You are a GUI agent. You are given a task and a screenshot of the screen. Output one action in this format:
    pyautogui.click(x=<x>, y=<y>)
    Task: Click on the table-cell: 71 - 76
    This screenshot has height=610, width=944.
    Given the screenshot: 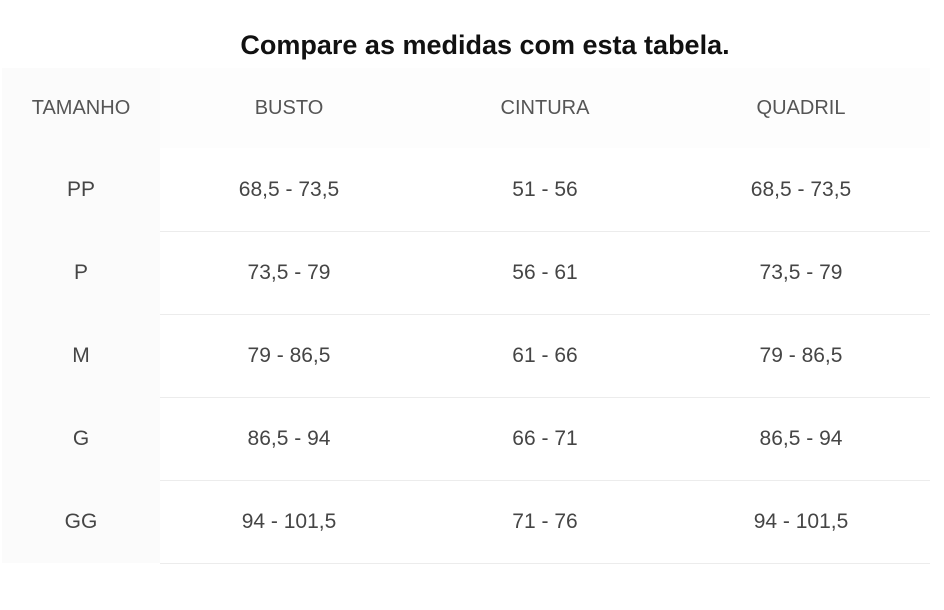 What is the action you would take?
    pyautogui.click(x=545, y=521)
    